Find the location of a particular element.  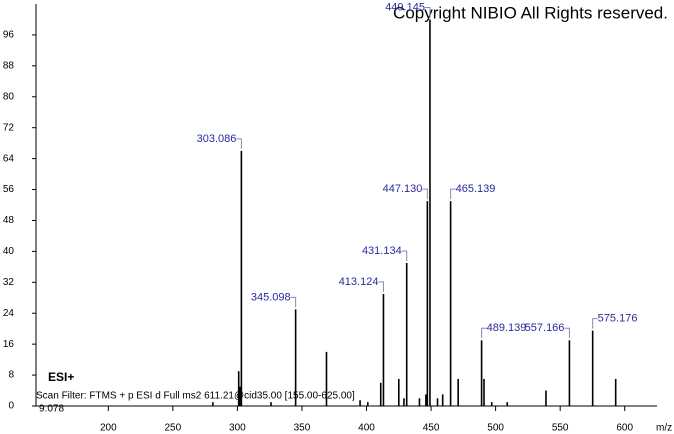

y-tick-label: 16 is located at coordinates (9, 344).